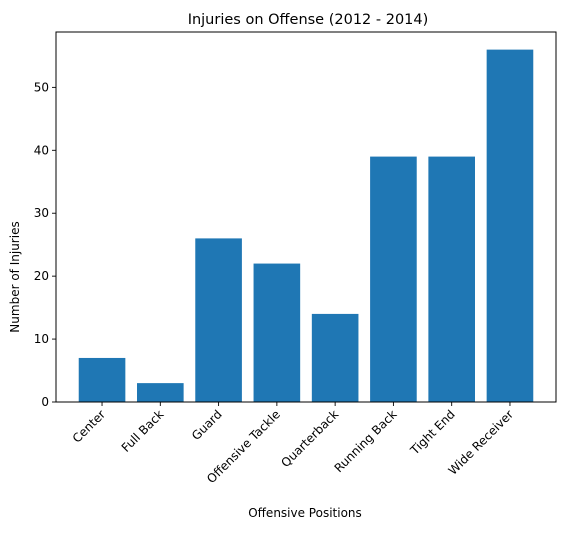 This screenshot has width=562, height=535. Describe the element at coordinates (393, 279) in the screenshot. I see `bar-running-back` at that location.